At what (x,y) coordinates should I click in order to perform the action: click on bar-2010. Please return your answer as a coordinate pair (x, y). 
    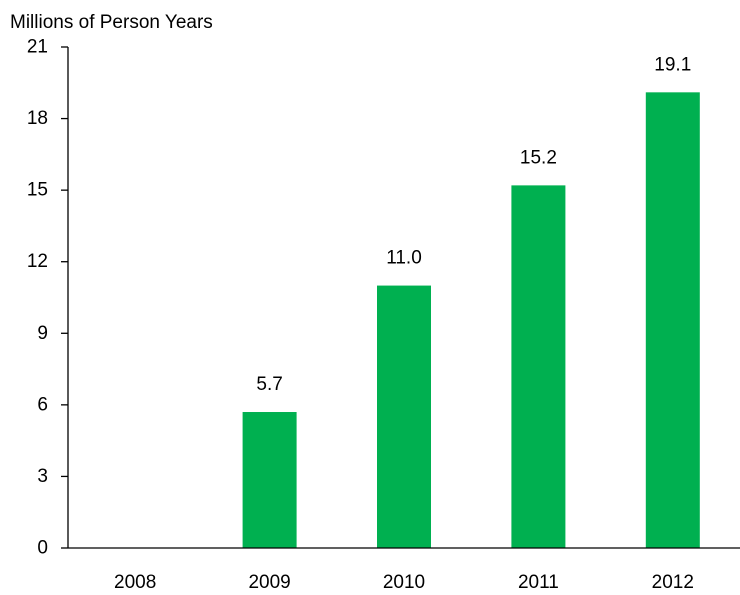
    Looking at the image, I should click on (404, 416).